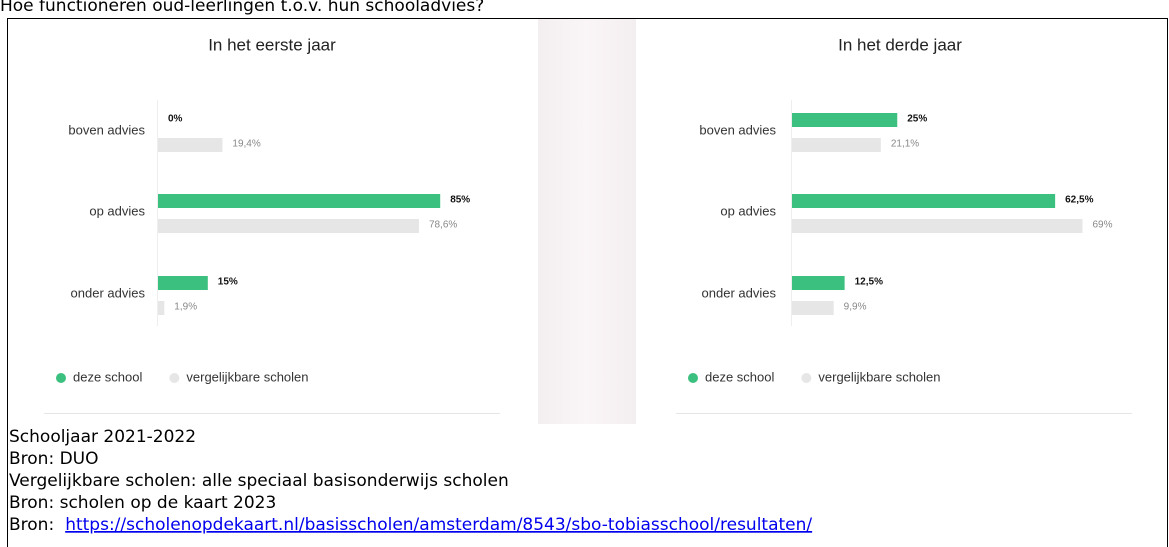 This screenshot has height=547, width=1169. What do you see at coordinates (246, 144) in the screenshot?
I see `value-label: 19,4%` at bounding box center [246, 144].